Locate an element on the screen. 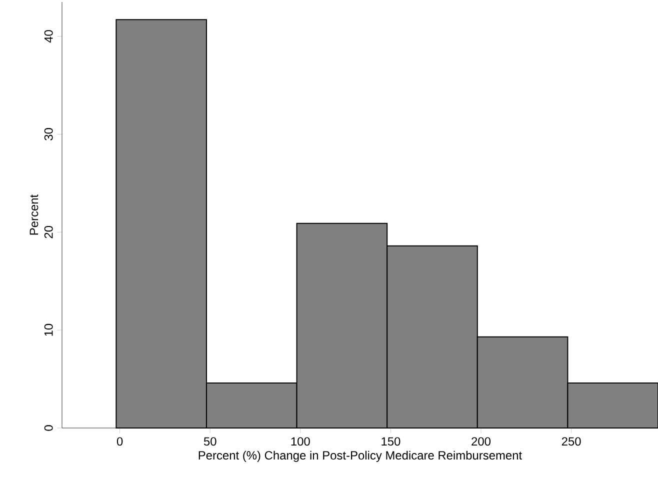 Image resolution: width=658 pixels, height=480 pixels. y-tick-label: 30 is located at coordinates (48, 134).